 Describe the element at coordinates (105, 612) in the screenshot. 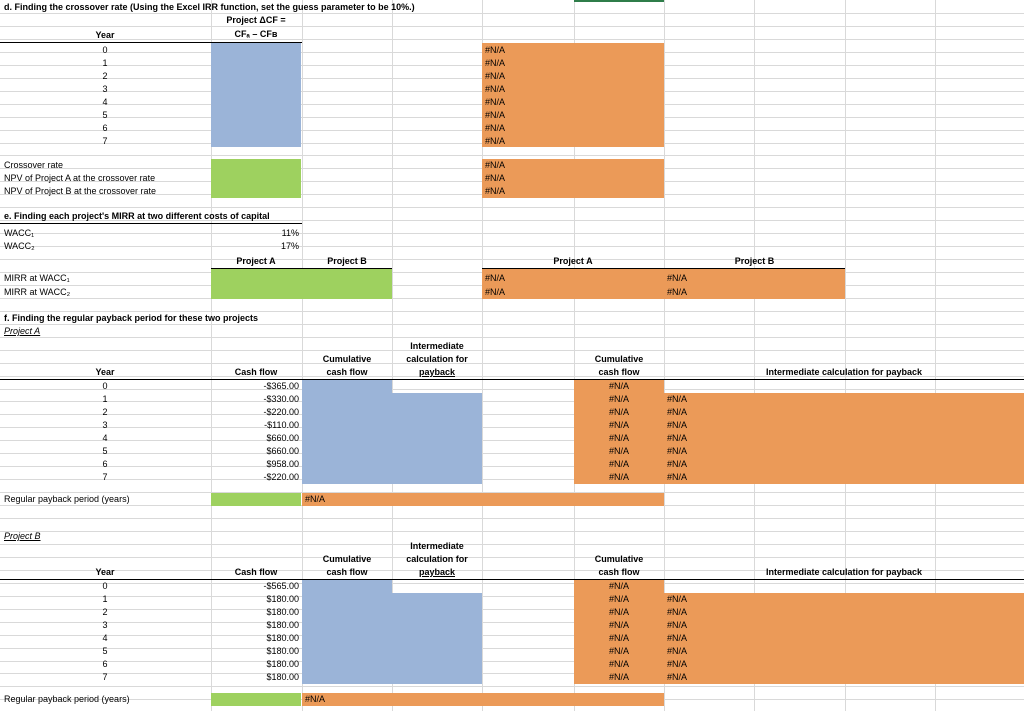

I see `year-cell: 2` at that location.